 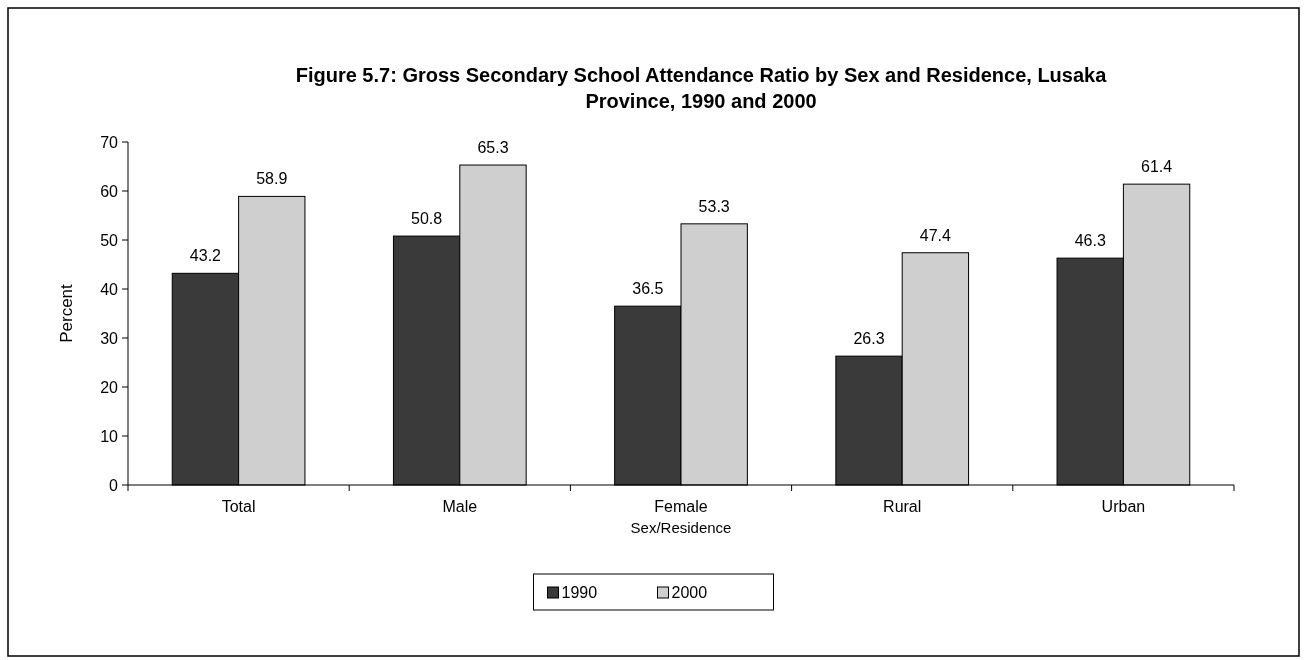 I want to click on data-label: 47.4, so click(x=935, y=235).